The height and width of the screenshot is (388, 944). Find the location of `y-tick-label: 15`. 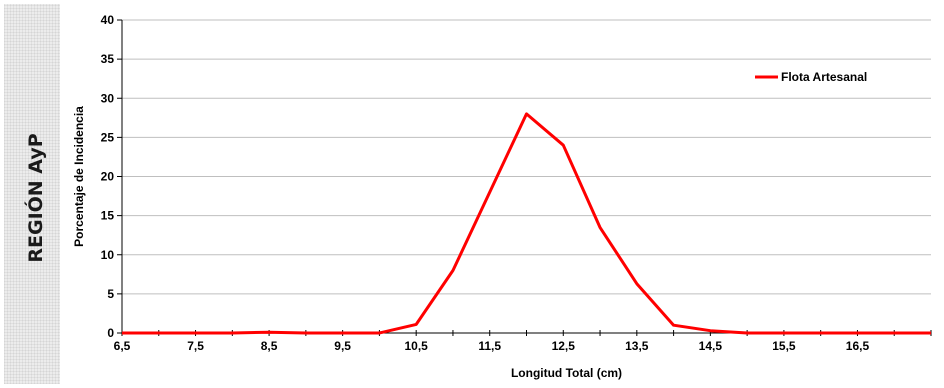

y-tick-label: 15 is located at coordinates (108, 216).